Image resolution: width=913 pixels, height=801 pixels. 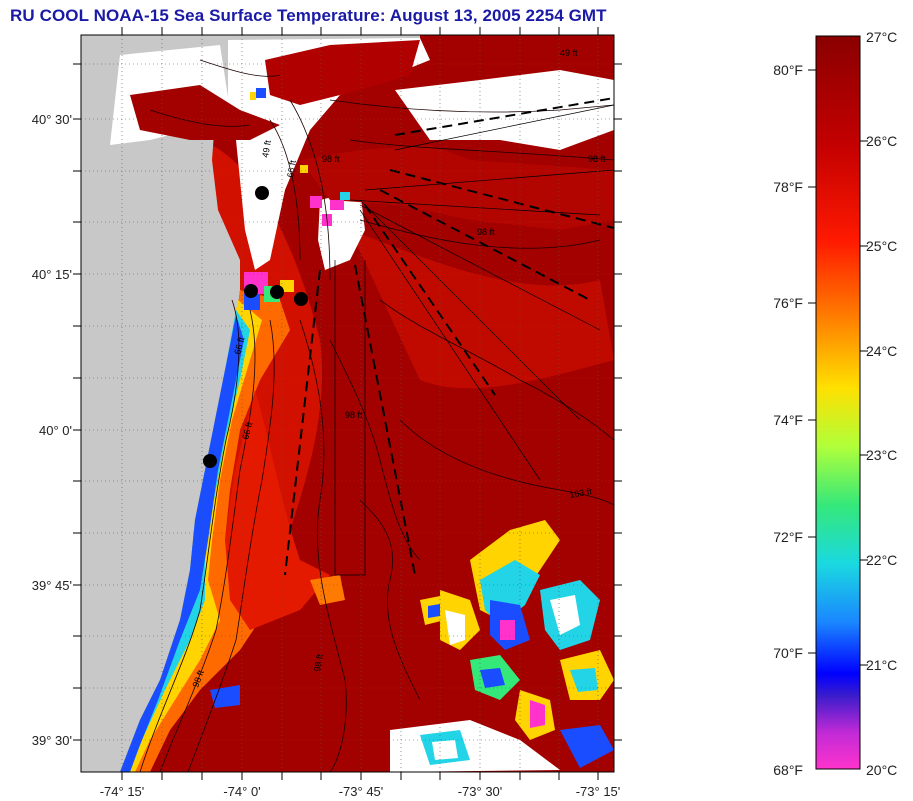 I want to click on lat-label: 40° 30', so click(x=52, y=119).